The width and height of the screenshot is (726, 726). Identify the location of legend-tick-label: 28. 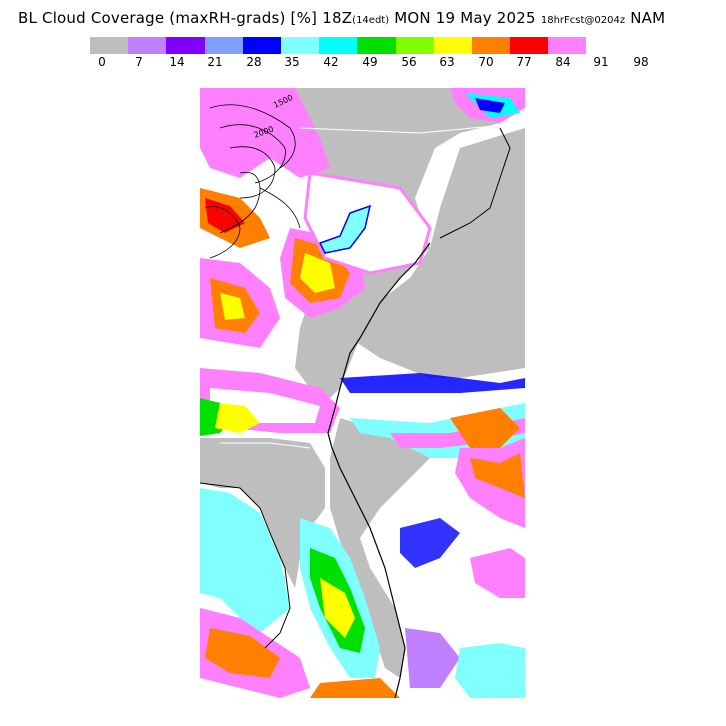
(254, 62).